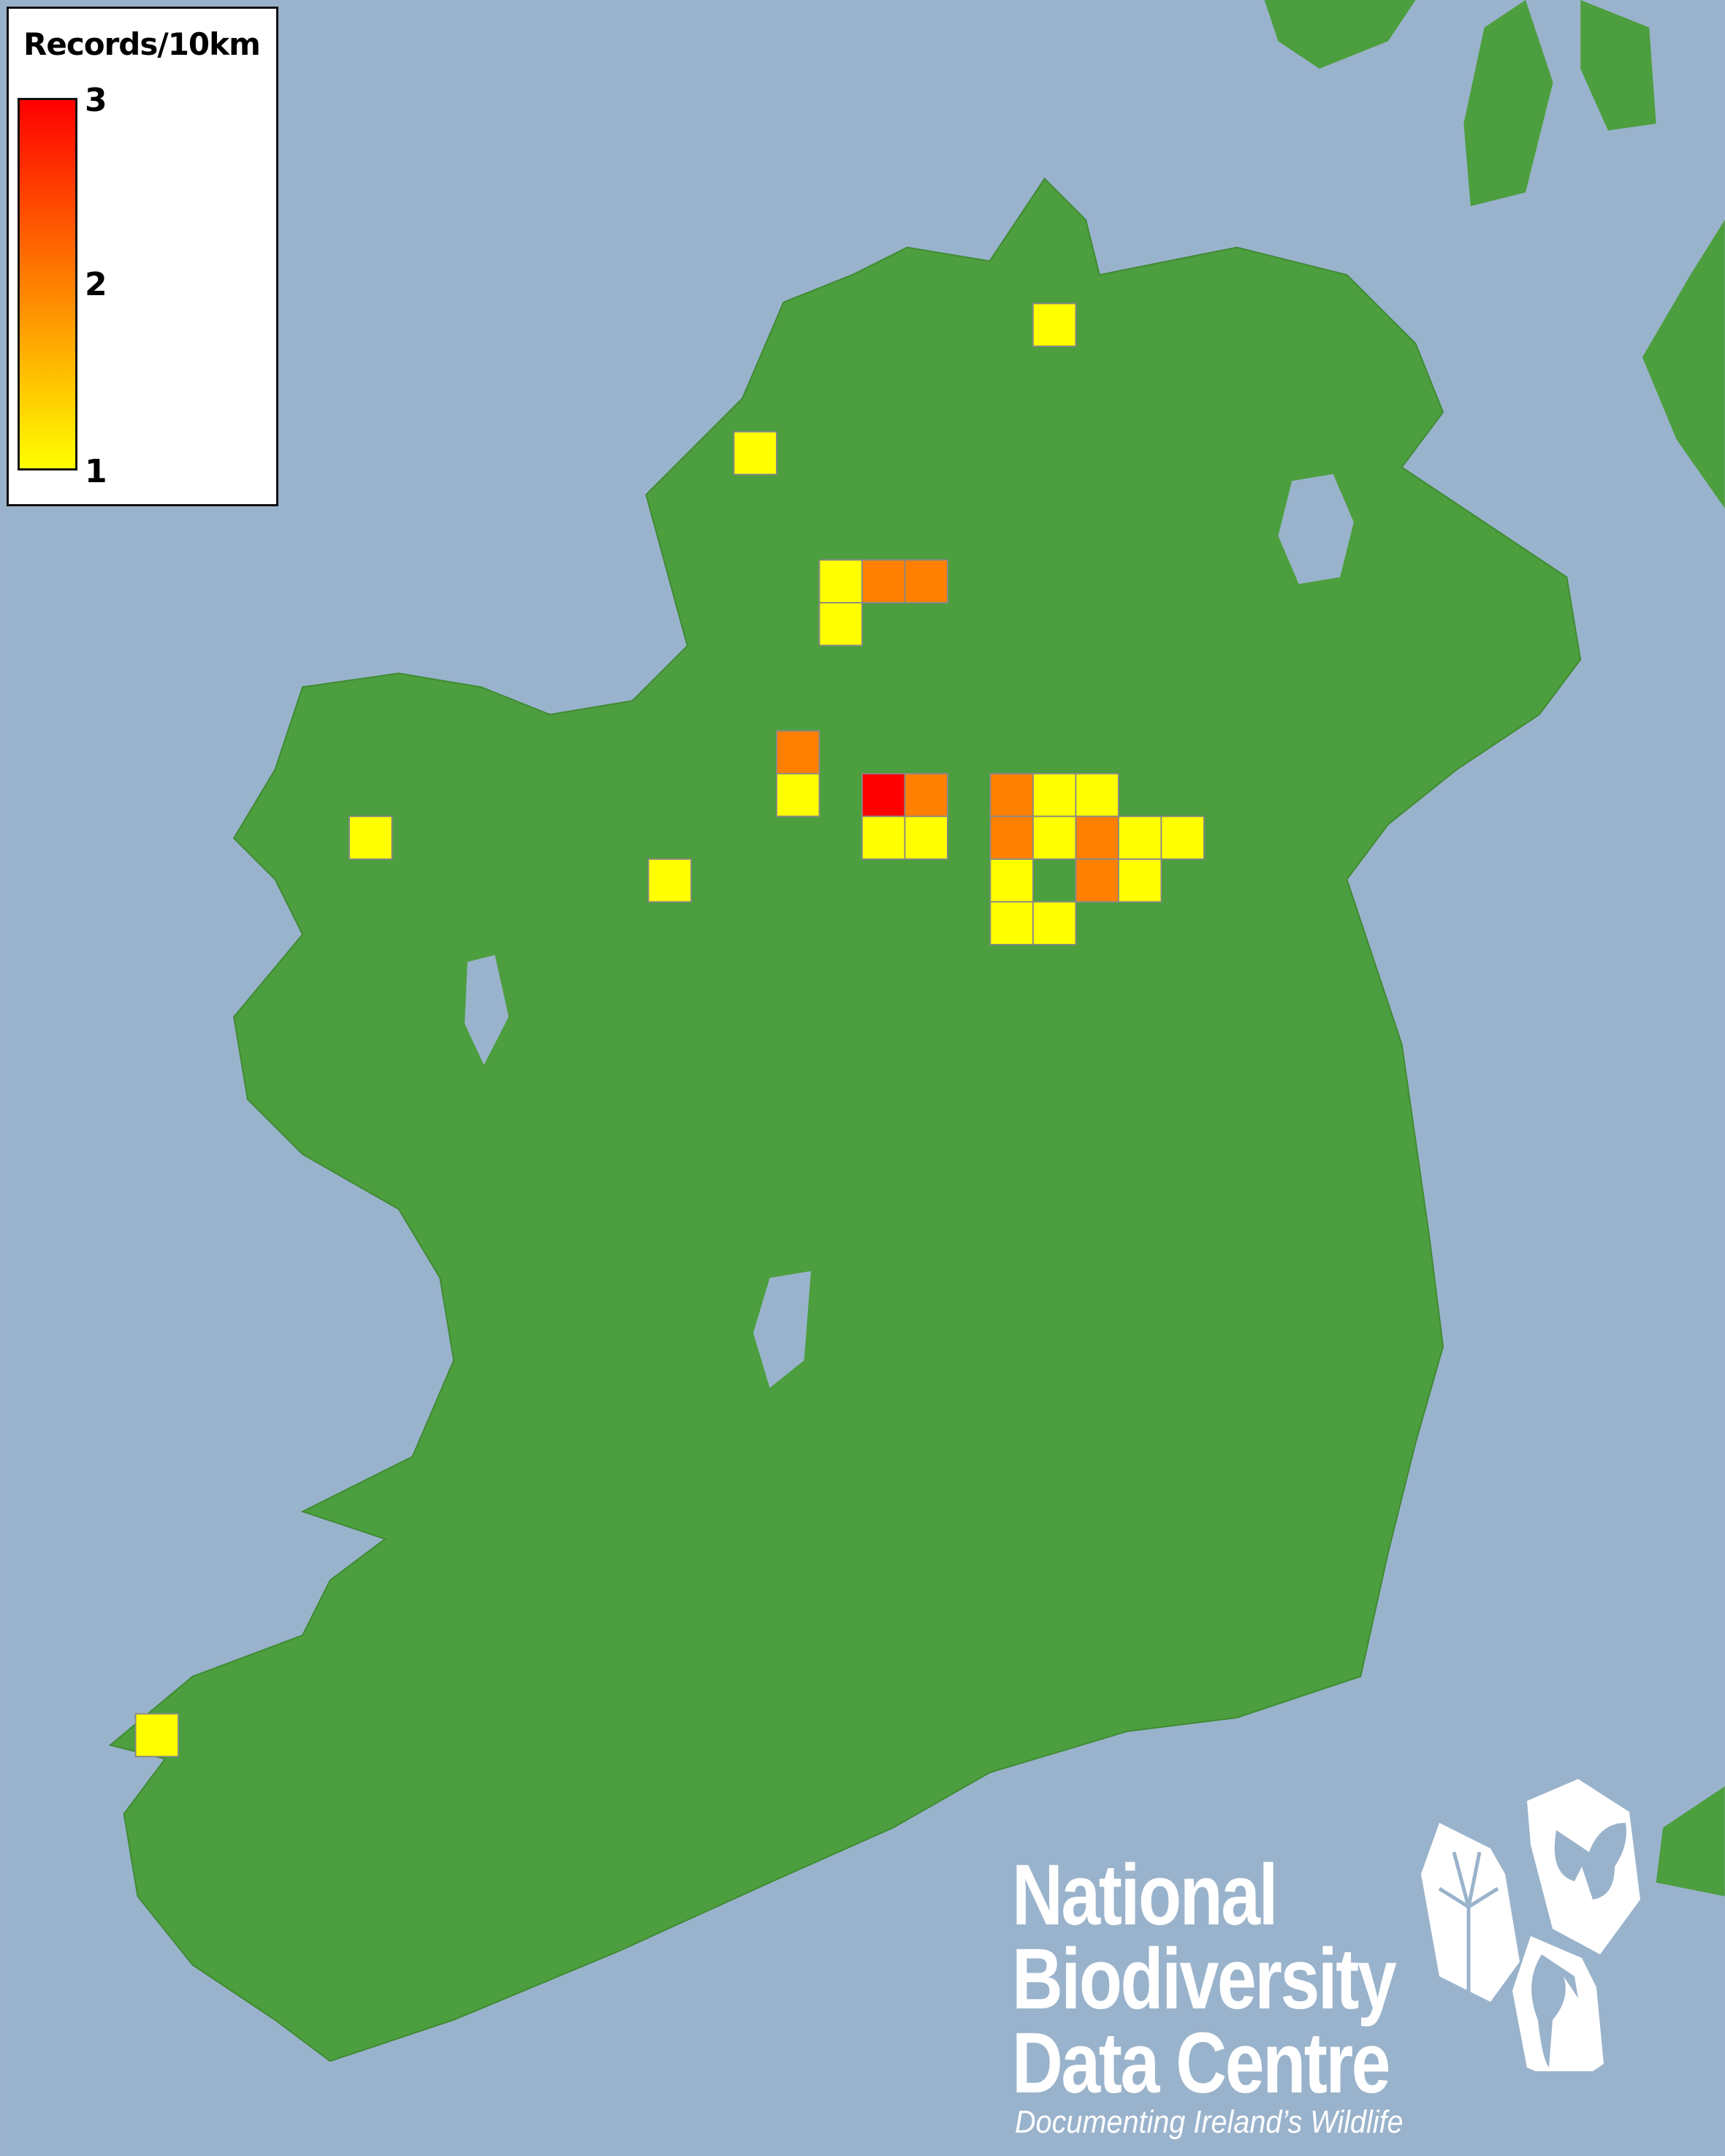  Describe the element at coordinates (1683, 363) in the screenshot. I see `scotland-coast` at that location.